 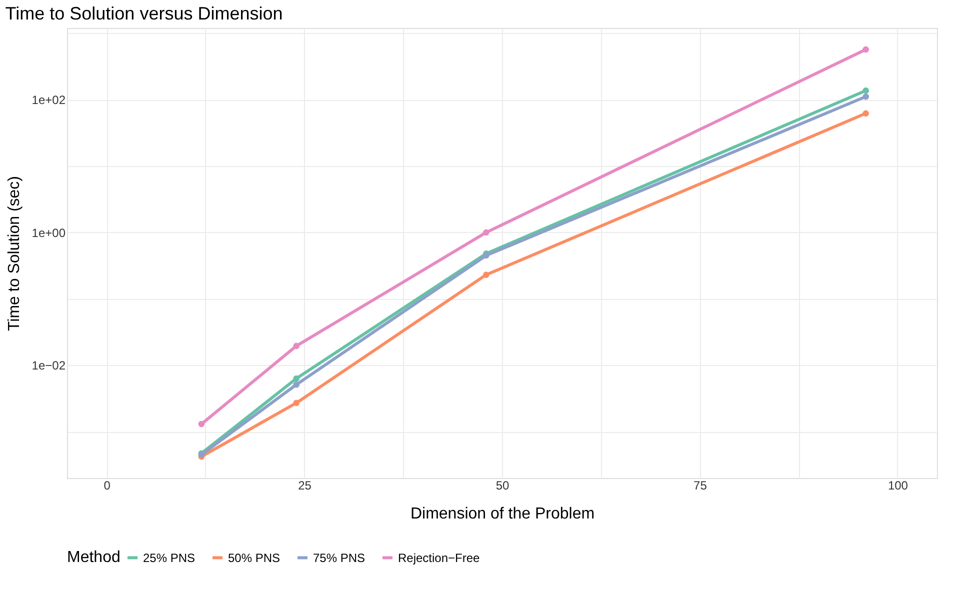 What do you see at coordinates (107, 485) in the screenshot?
I see `x-tick-label: 0` at bounding box center [107, 485].